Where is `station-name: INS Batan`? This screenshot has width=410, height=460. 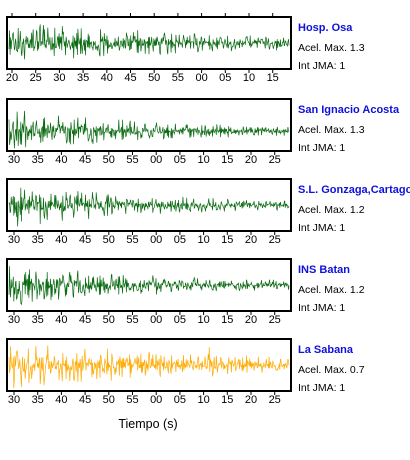 station-name: INS Batan is located at coordinates (324, 270).